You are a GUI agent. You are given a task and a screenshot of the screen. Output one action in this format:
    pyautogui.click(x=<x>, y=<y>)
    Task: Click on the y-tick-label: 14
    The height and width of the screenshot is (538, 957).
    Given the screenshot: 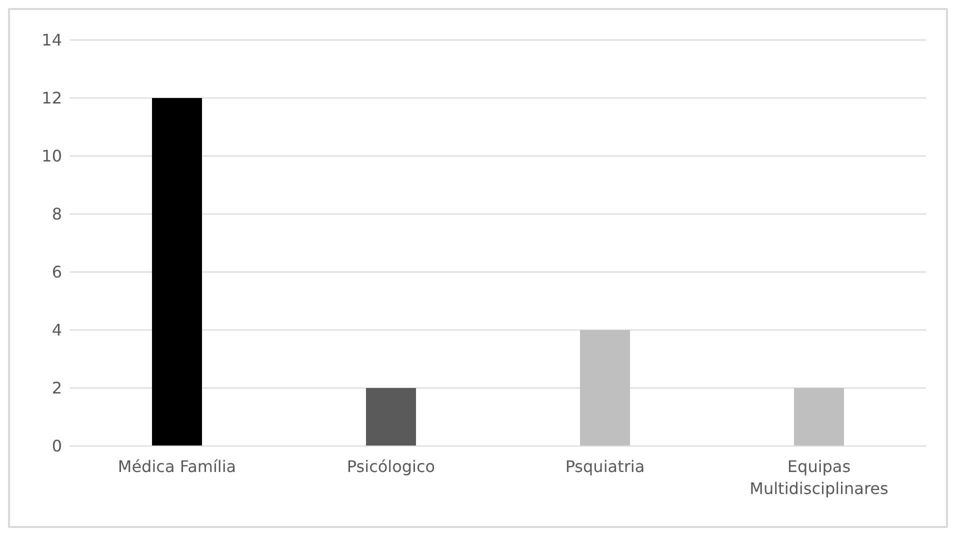 What is the action you would take?
    pyautogui.click(x=52, y=40)
    